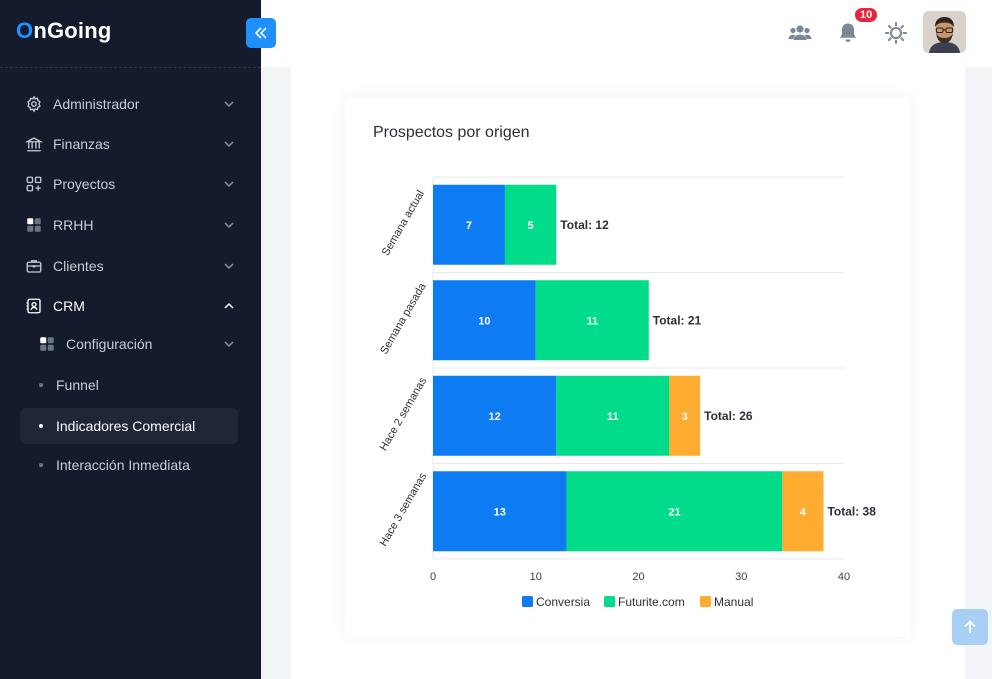  Describe the element at coordinates (64, 30) in the screenshot. I see `logo: OnGoing` at that location.